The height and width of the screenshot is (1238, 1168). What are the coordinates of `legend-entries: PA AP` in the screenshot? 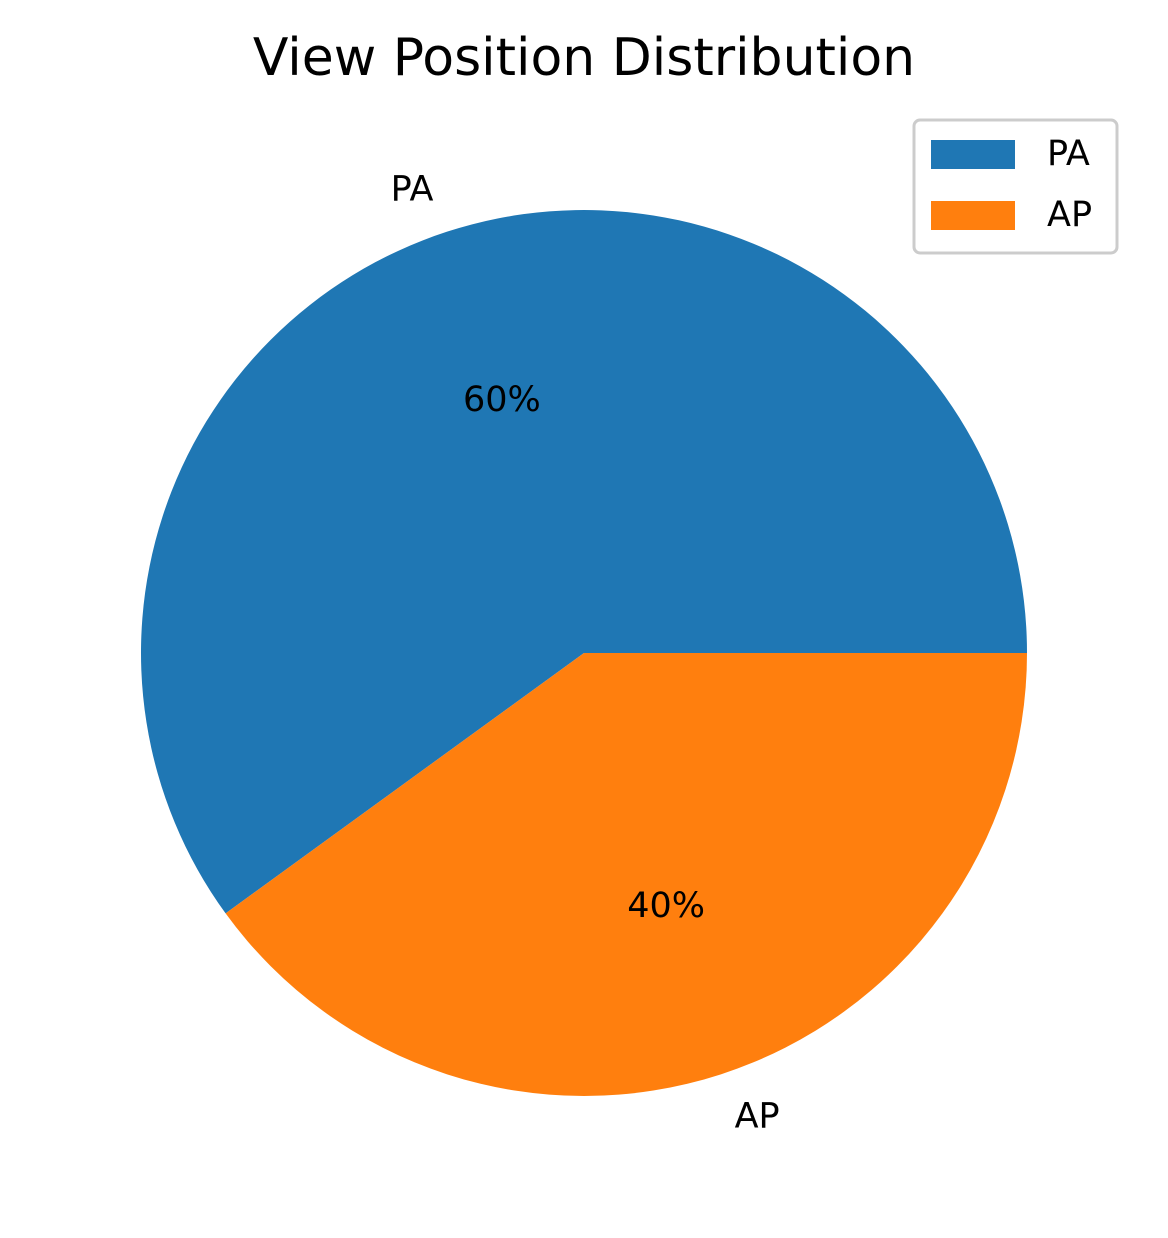 It's located at (1011, 184).